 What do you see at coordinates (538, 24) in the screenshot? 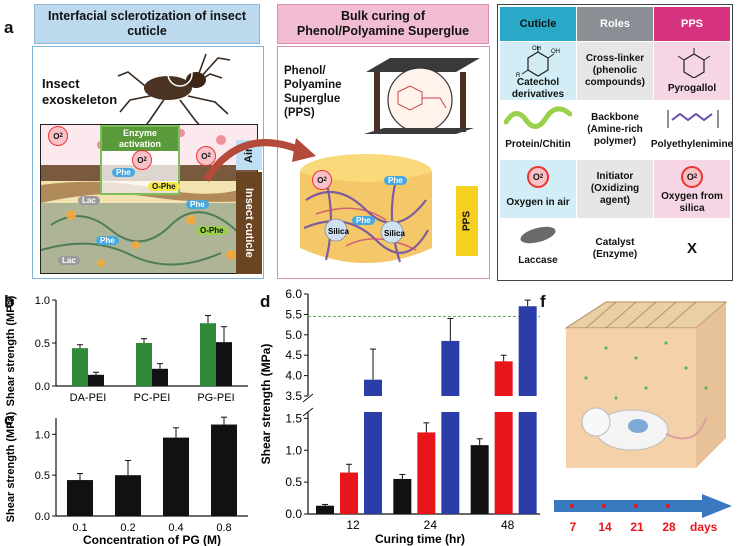
I see `table-header-cuticle: Cuticle` at bounding box center [538, 24].